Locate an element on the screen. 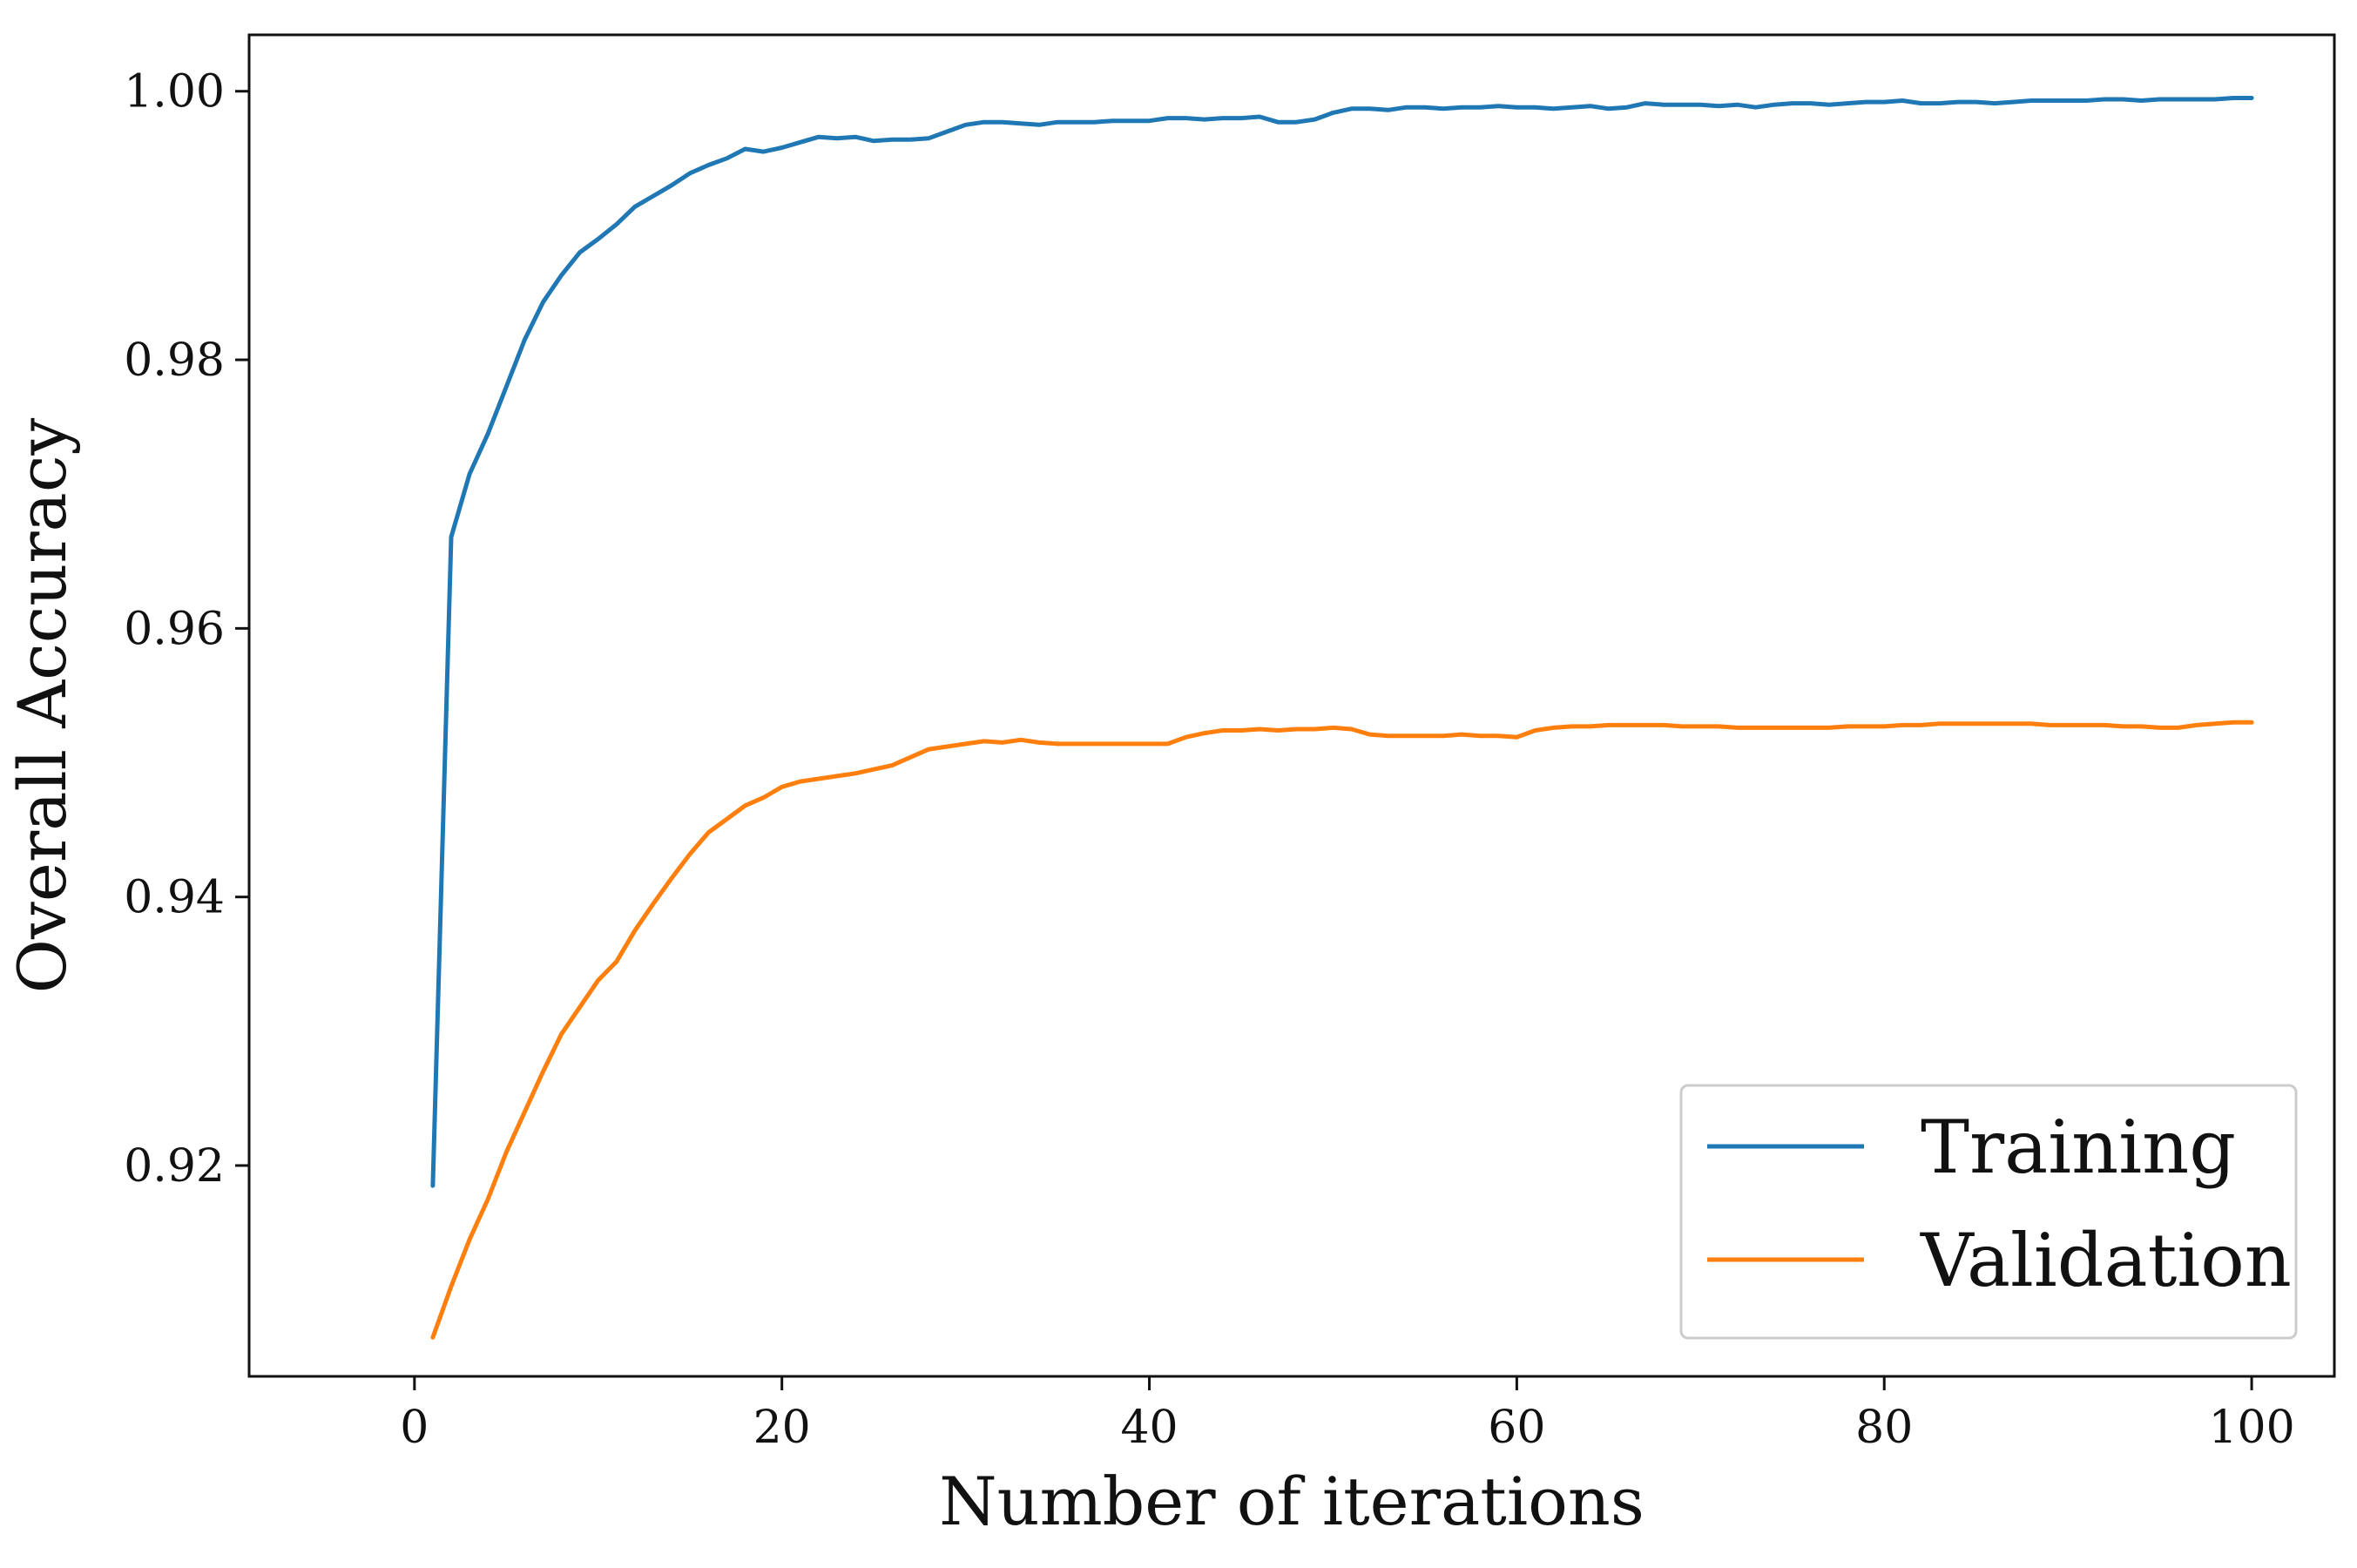  x-tick-label: 60 is located at coordinates (1516, 1428).